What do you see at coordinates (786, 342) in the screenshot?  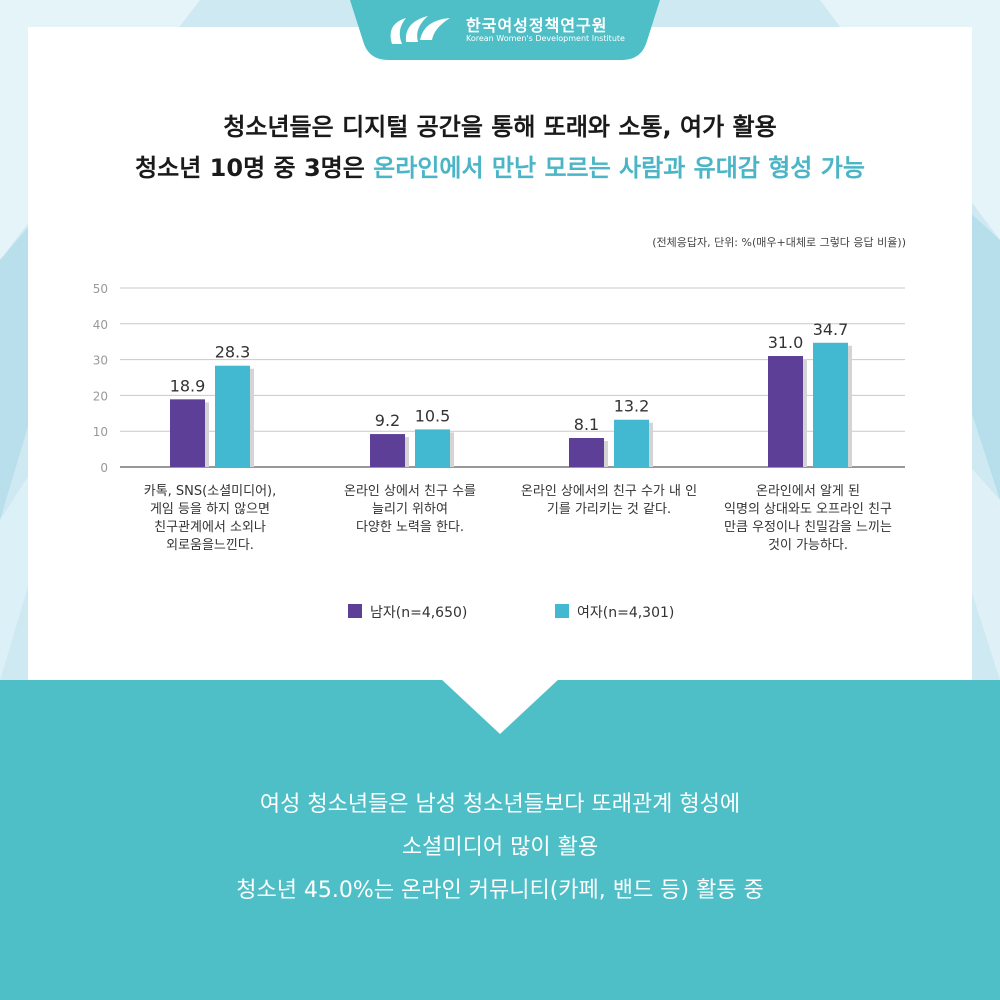 I see `data-label: 31.0` at bounding box center [786, 342].